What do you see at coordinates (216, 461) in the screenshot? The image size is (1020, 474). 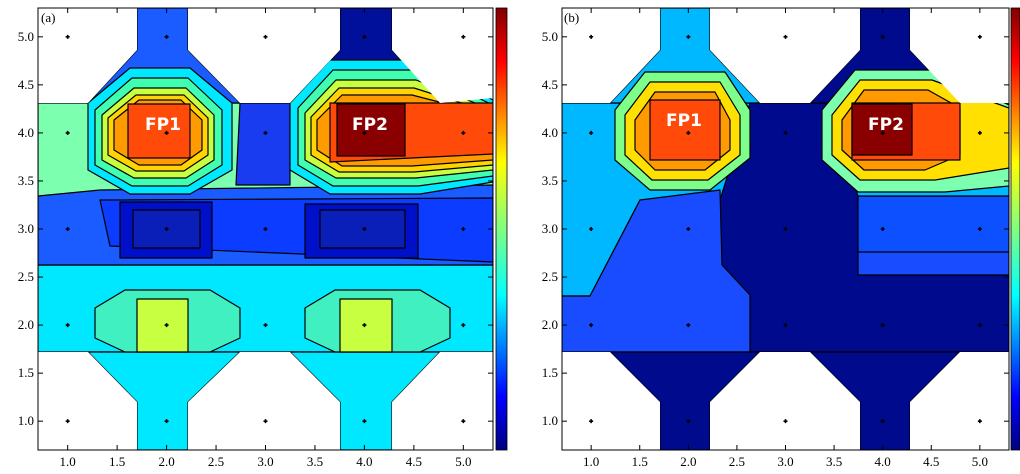 I see `a-xtick-label: 2.5` at bounding box center [216, 461].